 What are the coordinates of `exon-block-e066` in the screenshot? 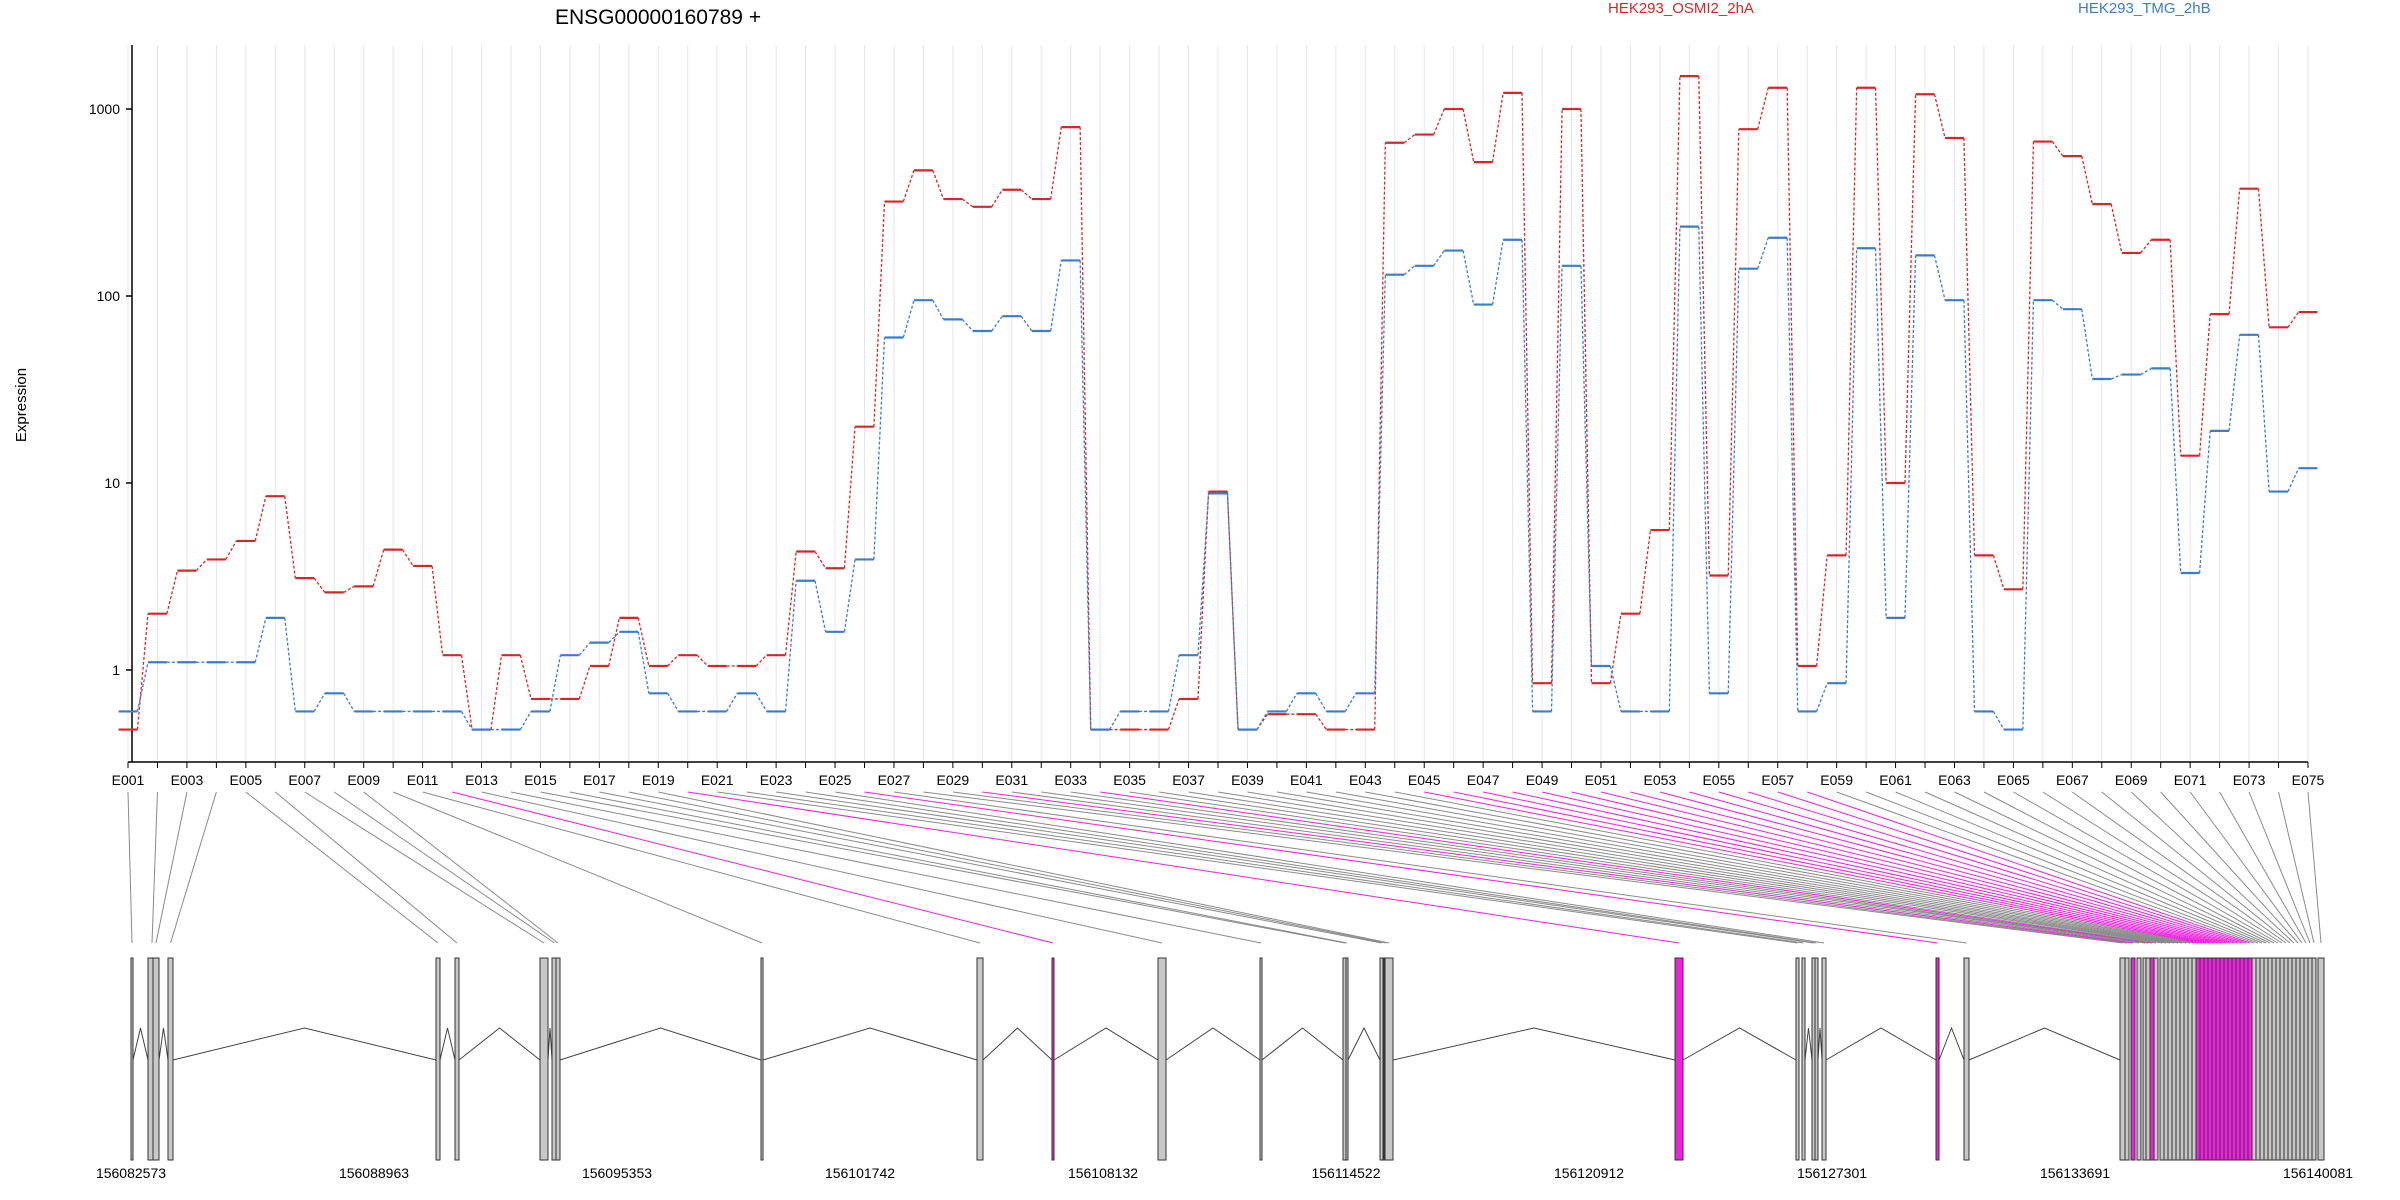 It's located at (2282, 1059).